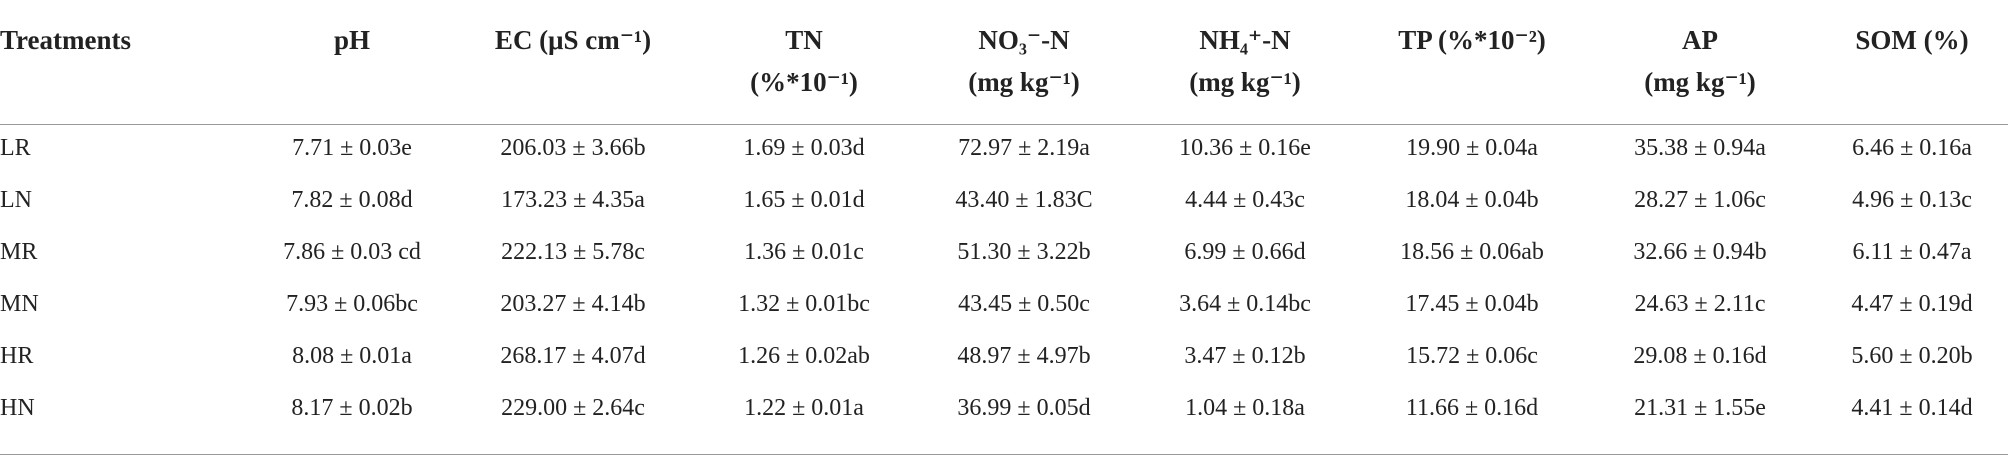 This screenshot has height=470, width=2008. What do you see at coordinates (1700, 148) in the screenshot?
I see `table-cell: 35.38 ± 0.94a` at bounding box center [1700, 148].